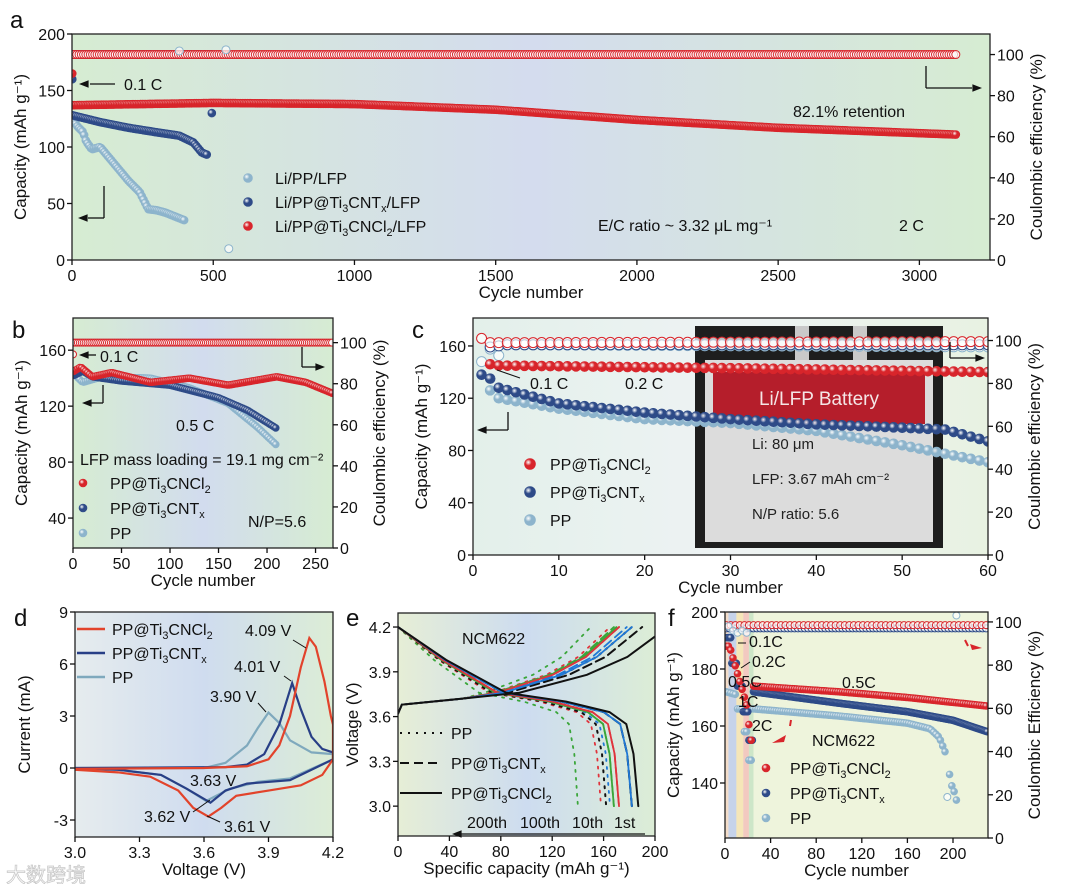 The width and height of the screenshot is (1080, 884). What do you see at coordinates (540, 823) in the screenshot?
I see `cycle-label: 100th` at bounding box center [540, 823].